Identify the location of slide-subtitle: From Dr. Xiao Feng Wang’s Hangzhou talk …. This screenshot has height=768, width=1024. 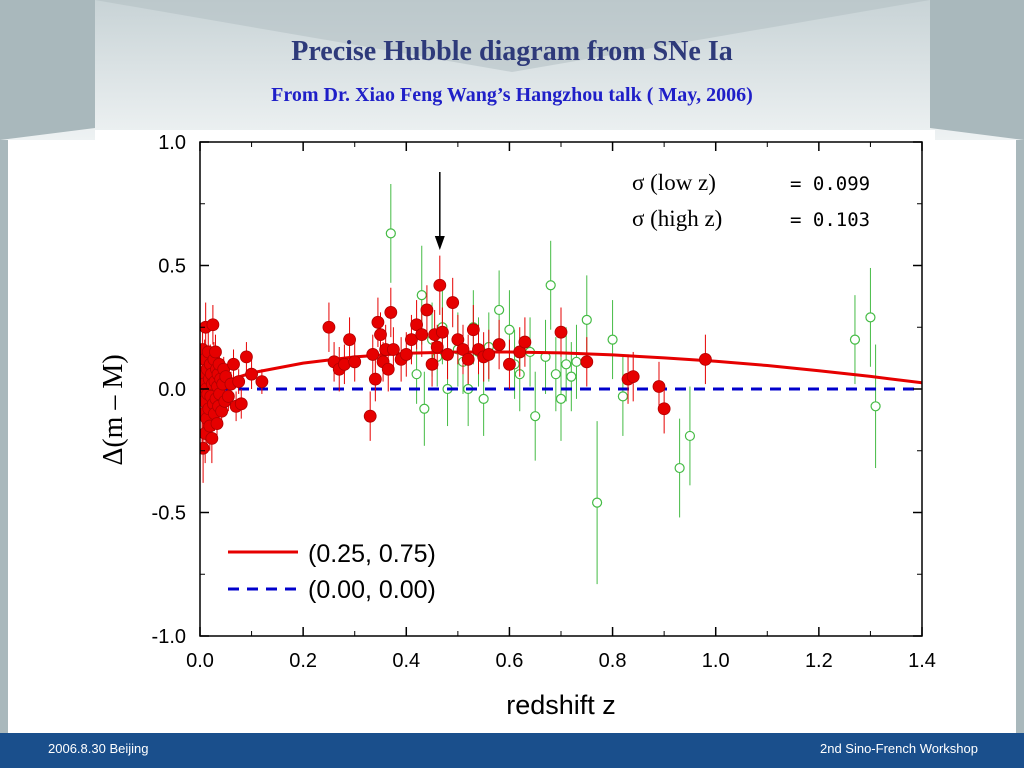
(512, 95).